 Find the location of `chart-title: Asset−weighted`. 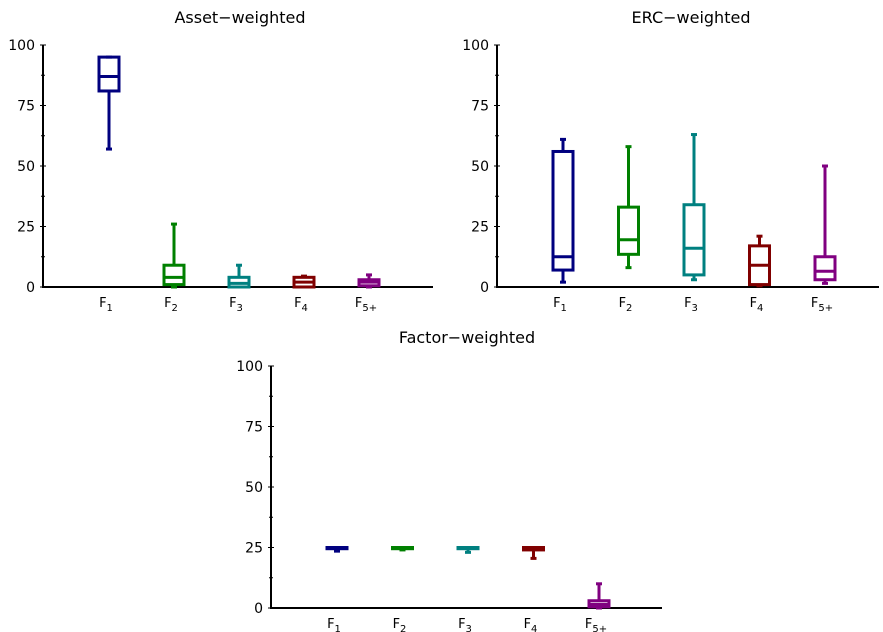

chart-title: Asset−weighted is located at coordinates (239, 17).